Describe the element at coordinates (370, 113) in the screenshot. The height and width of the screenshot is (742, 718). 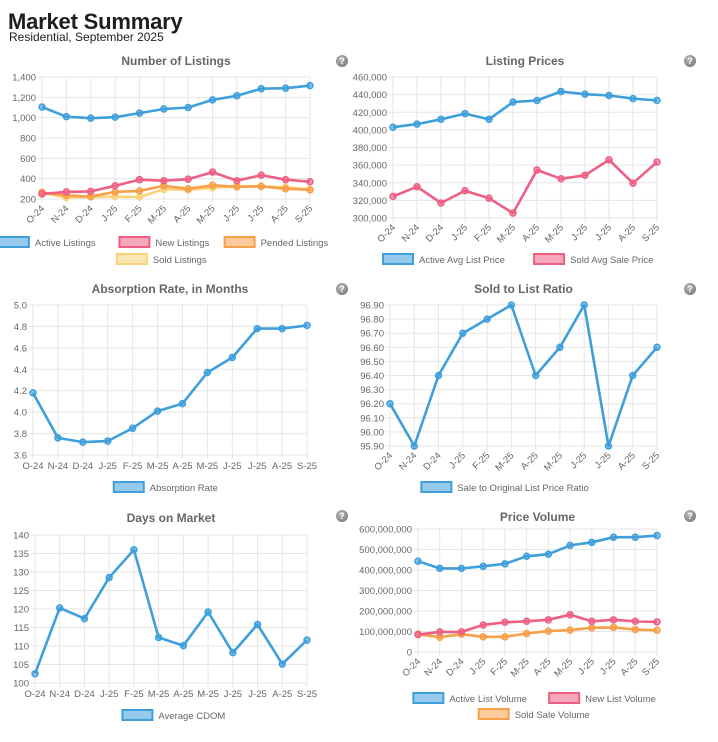
I see `y-tick-label: 420,000` at that location.